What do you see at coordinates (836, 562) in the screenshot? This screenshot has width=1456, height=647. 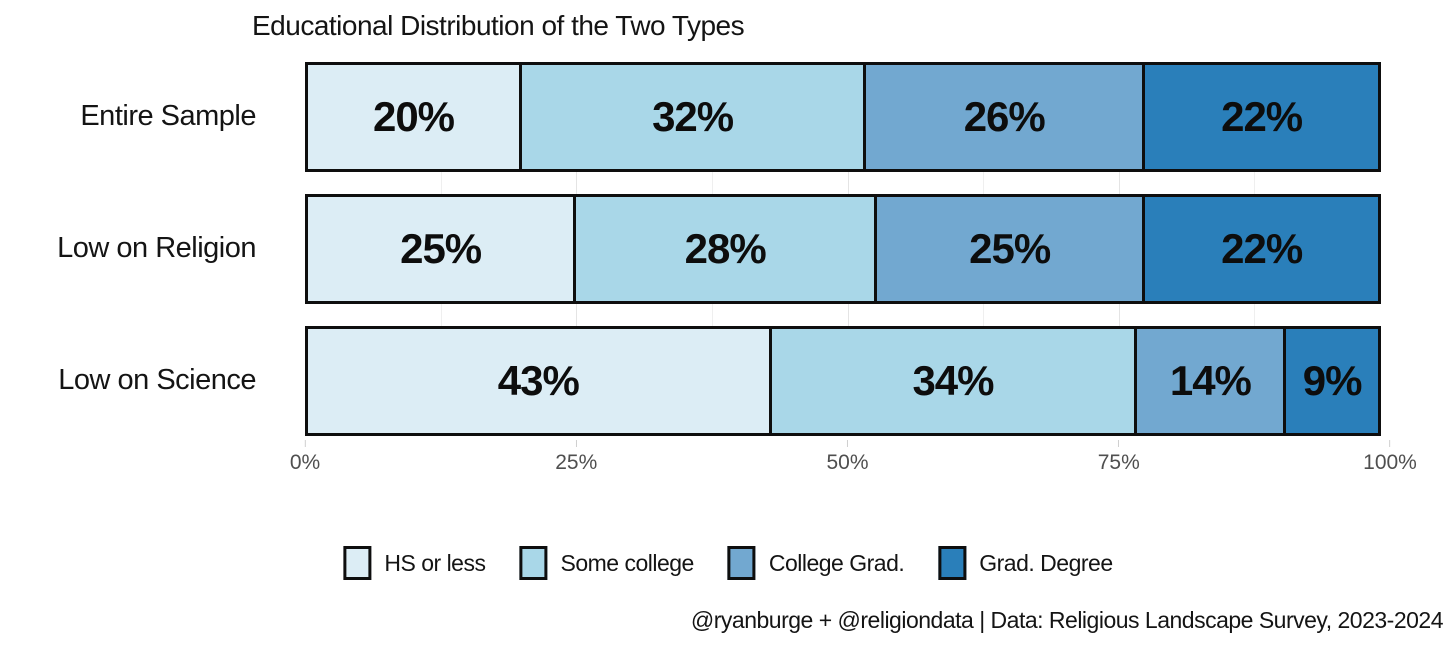 I see `legend-label: College Grad.` at bounding box center [836, 562].